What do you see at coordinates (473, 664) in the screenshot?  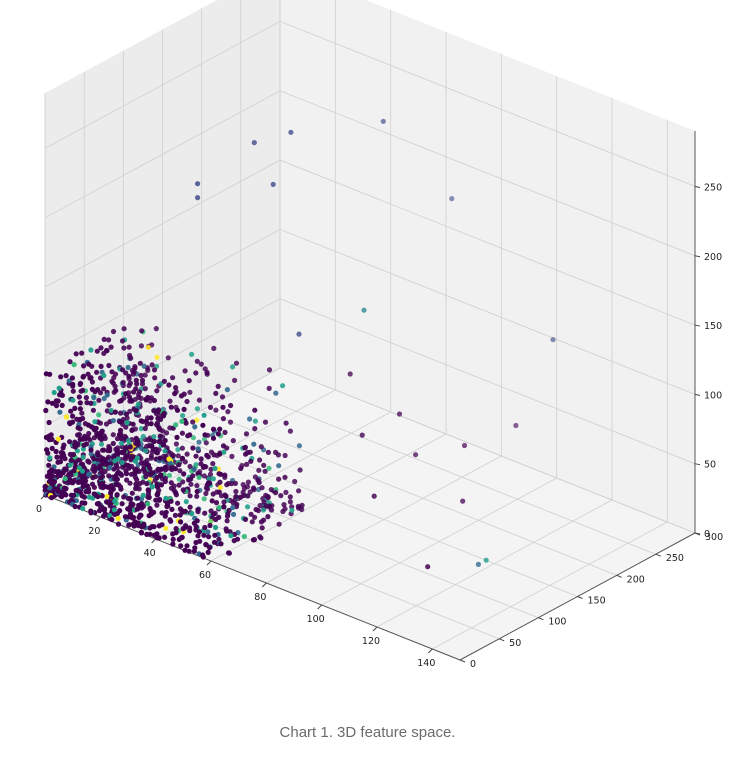 I see `y-tick-label: 0` at bounding box center [473, 664].